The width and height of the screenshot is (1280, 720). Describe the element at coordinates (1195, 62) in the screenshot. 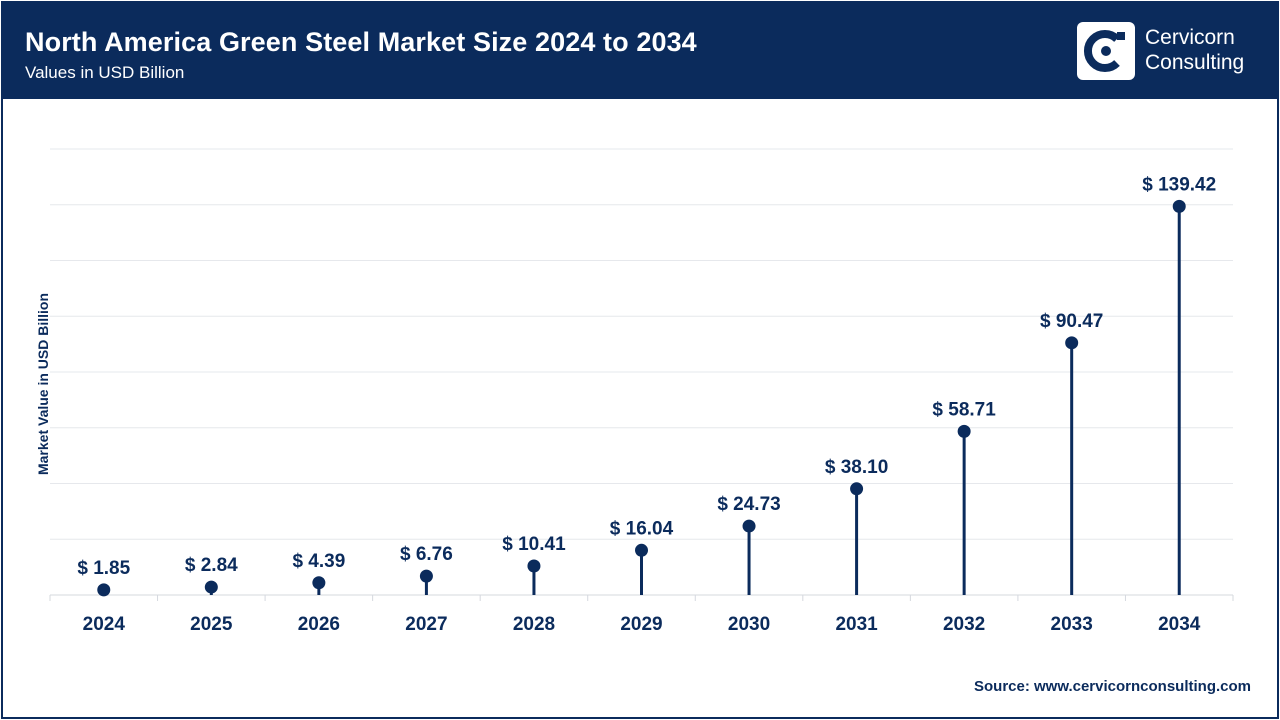

I see `logo-line-2: Consulting` at that location.